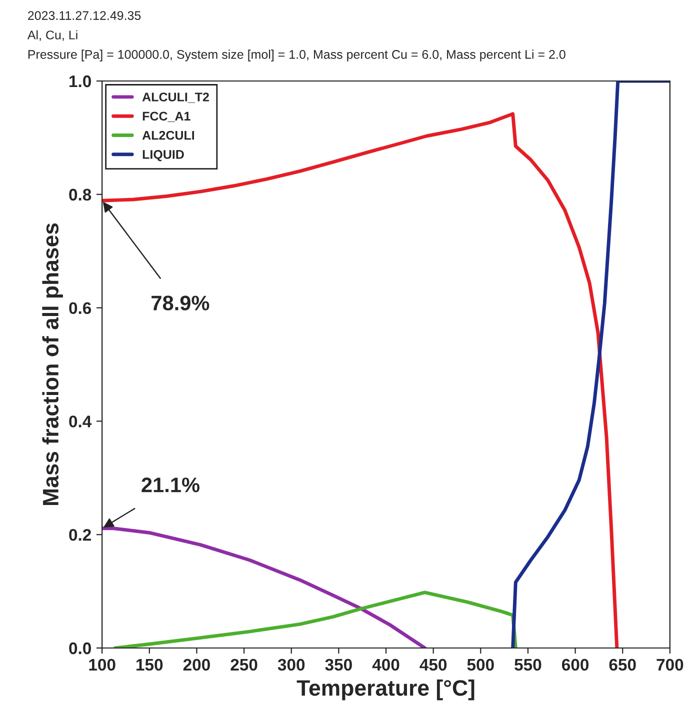 Image resolution: width=685 pixels, height=720 pixels. What do you see at coordinates (163, 156) in the screenshot?
I see `legend-label: LIQUID` at bounding box center [163, 156].